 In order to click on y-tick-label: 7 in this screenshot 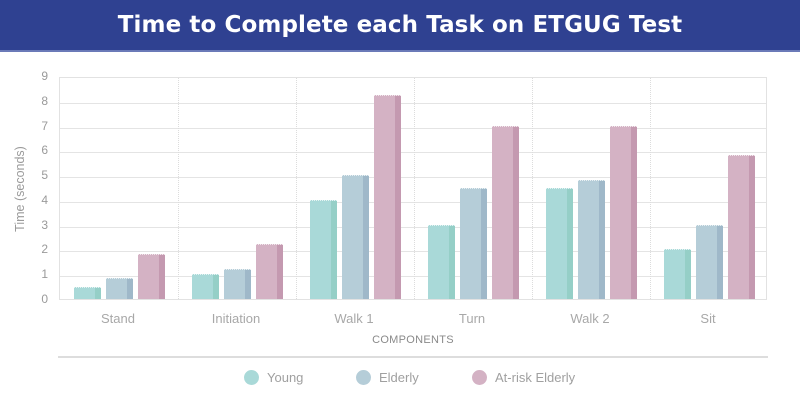, I will do `click(44, 125)`.